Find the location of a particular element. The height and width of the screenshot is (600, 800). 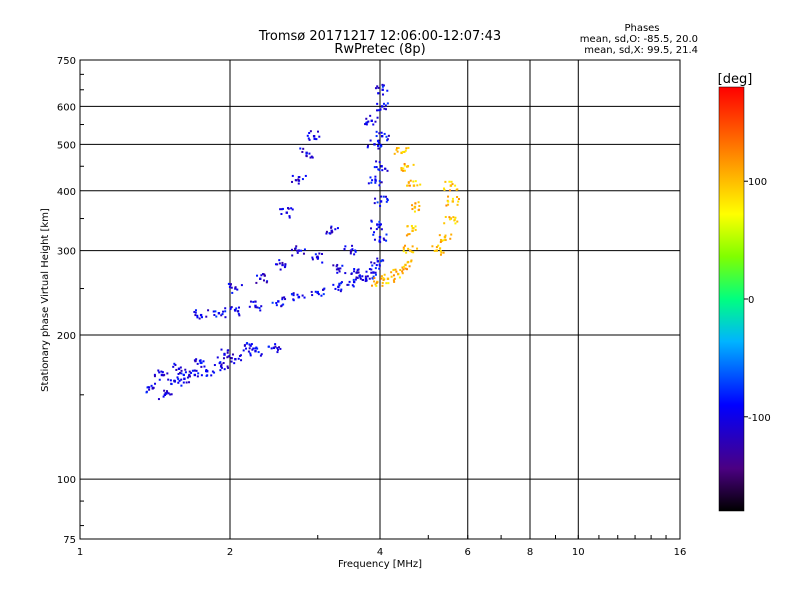

y-tick-label: 200 is located at coordinates (66, 336).